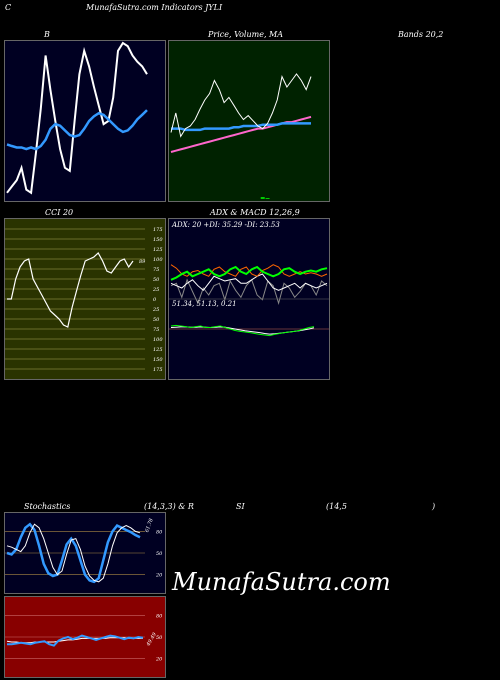 The height and width of the screenshot is (680, 500). What do you see at coordinates (47, 34) in the screenshot?
I see `bollinger-label: B` at bounding box center [47, 34].